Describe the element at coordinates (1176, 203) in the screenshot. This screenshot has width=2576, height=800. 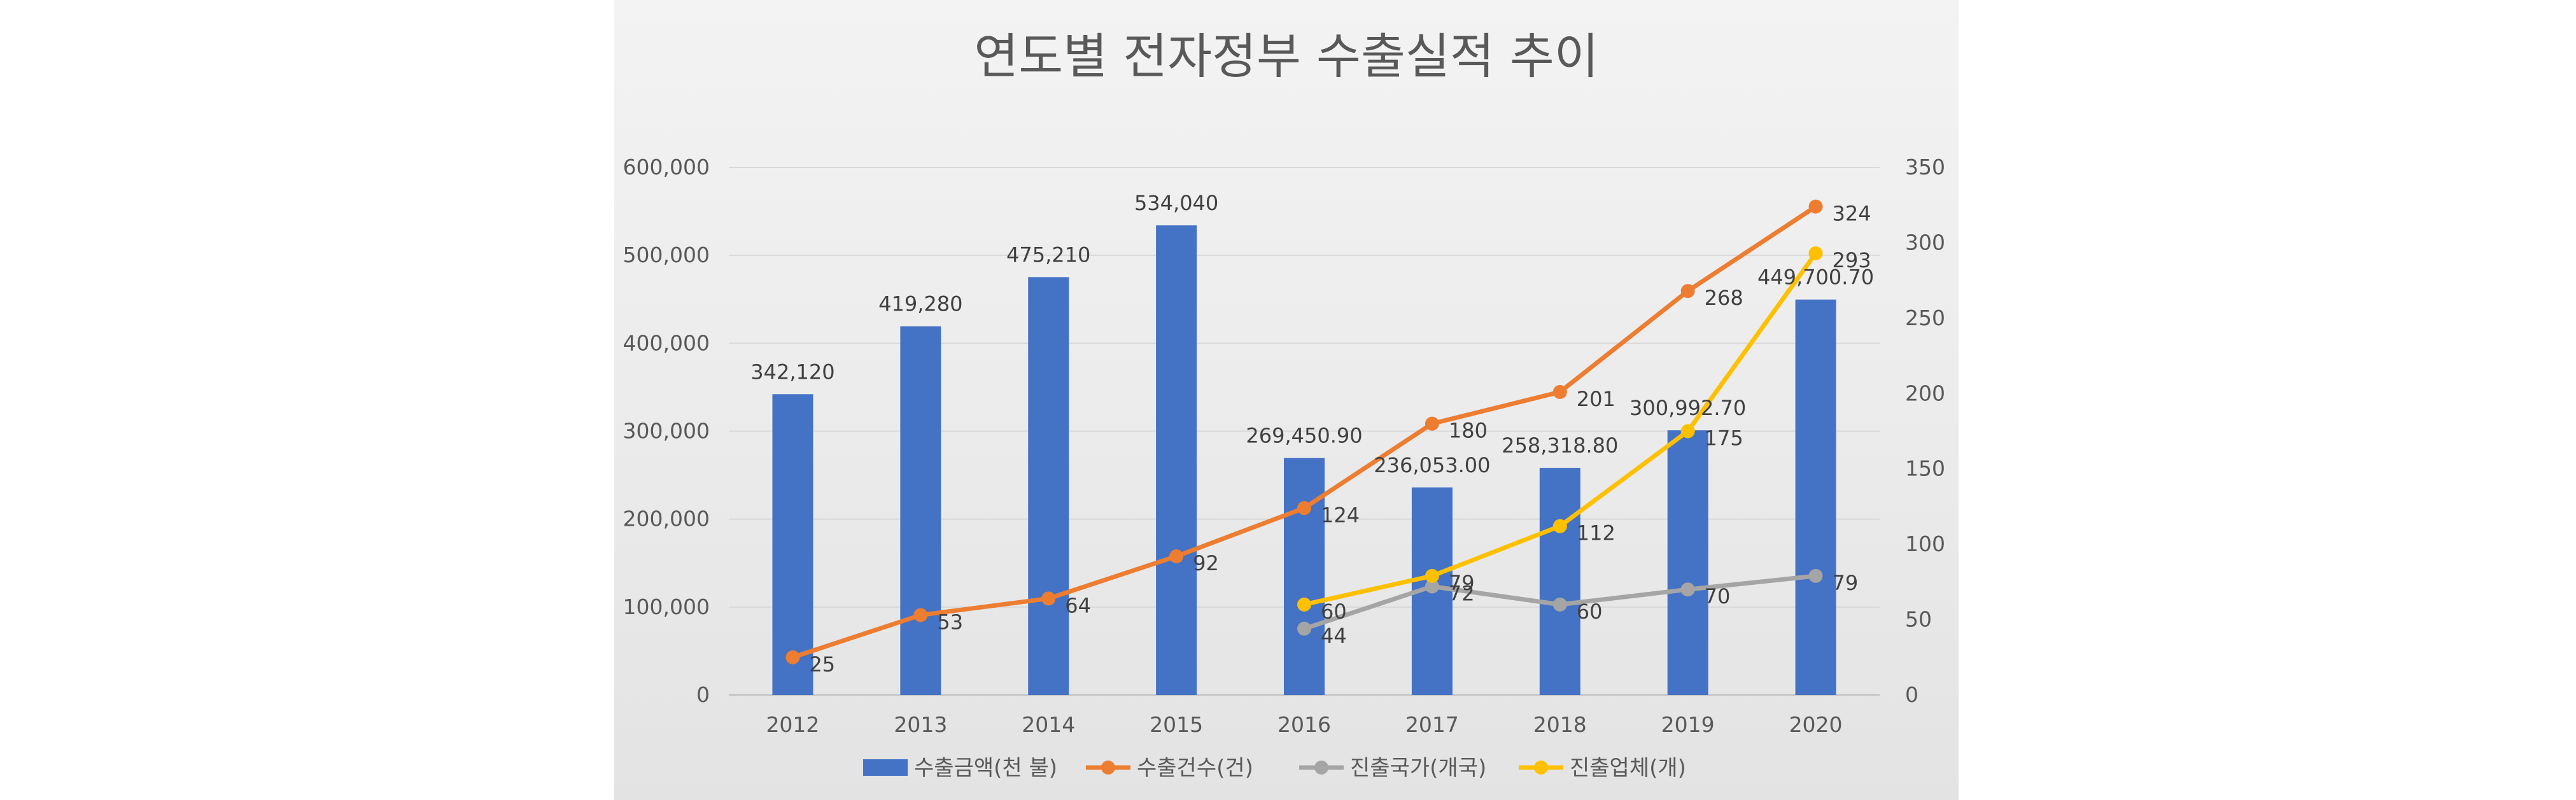
I see `bar-data-label: 534,040` at that location.